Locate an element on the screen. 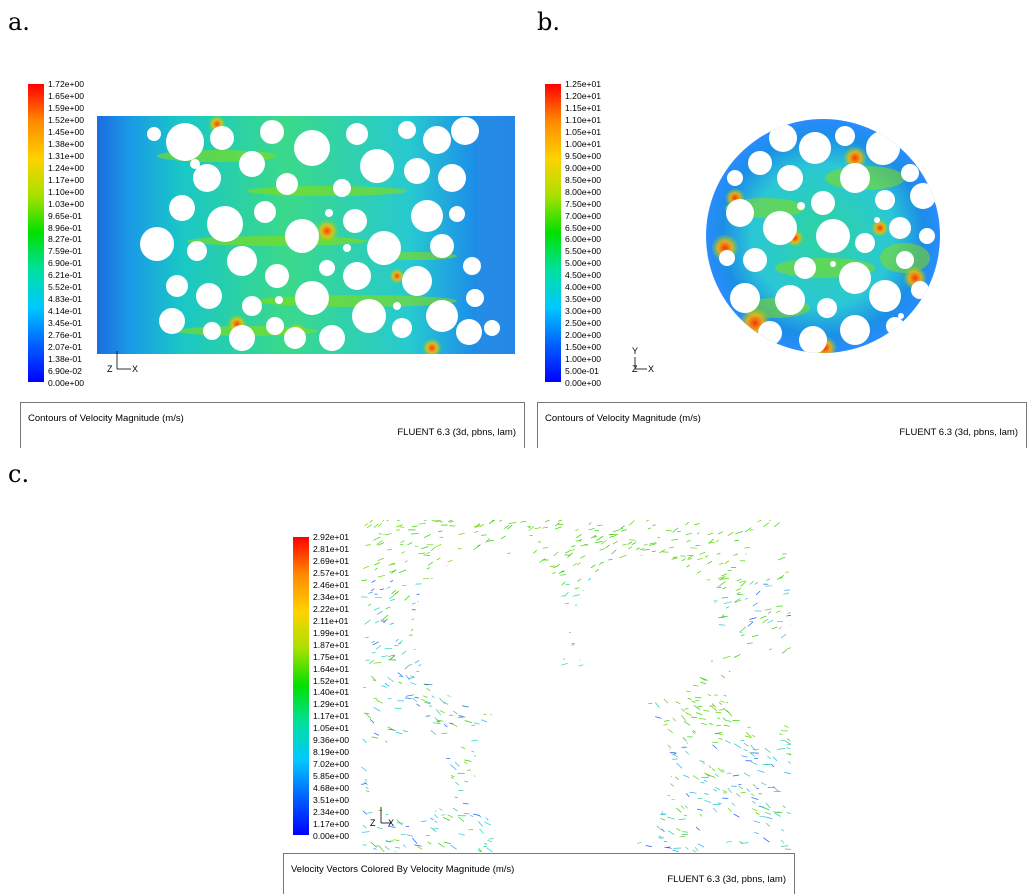 The height and width of the screenshot is (894, 1027). colorbar-tick-label: 2.11e+01 is located at coordinates (330, 621).